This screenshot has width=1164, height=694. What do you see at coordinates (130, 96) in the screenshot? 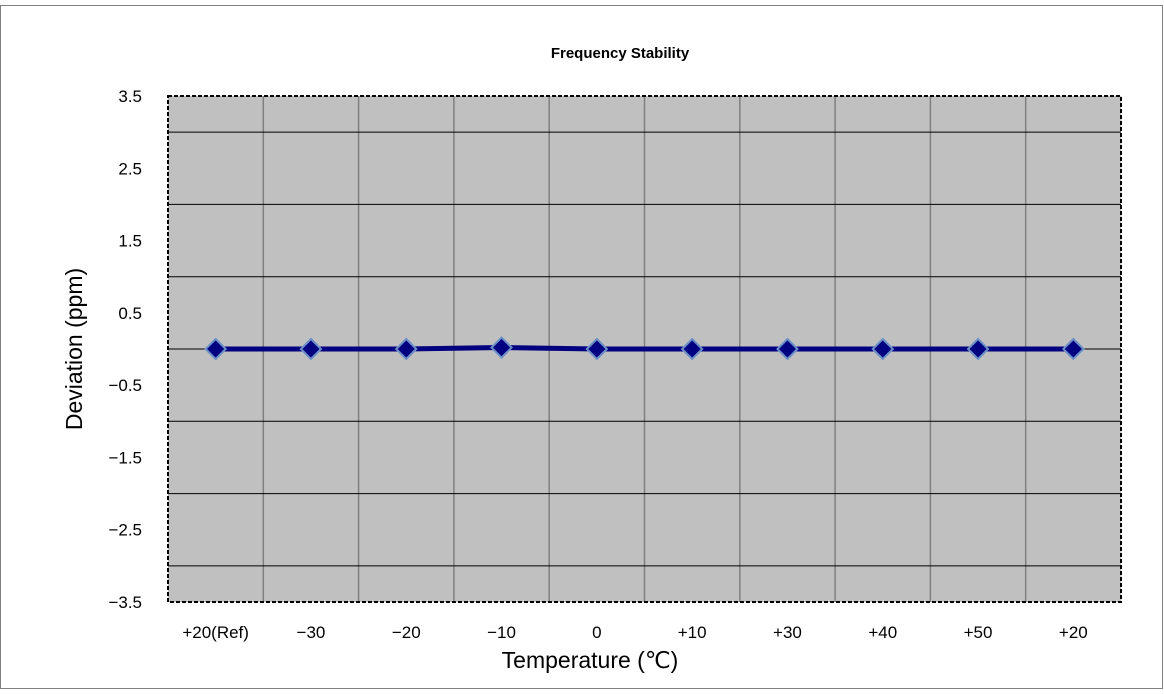
I see `y-tick-label: 3.5` at bounding box center [130, 96].